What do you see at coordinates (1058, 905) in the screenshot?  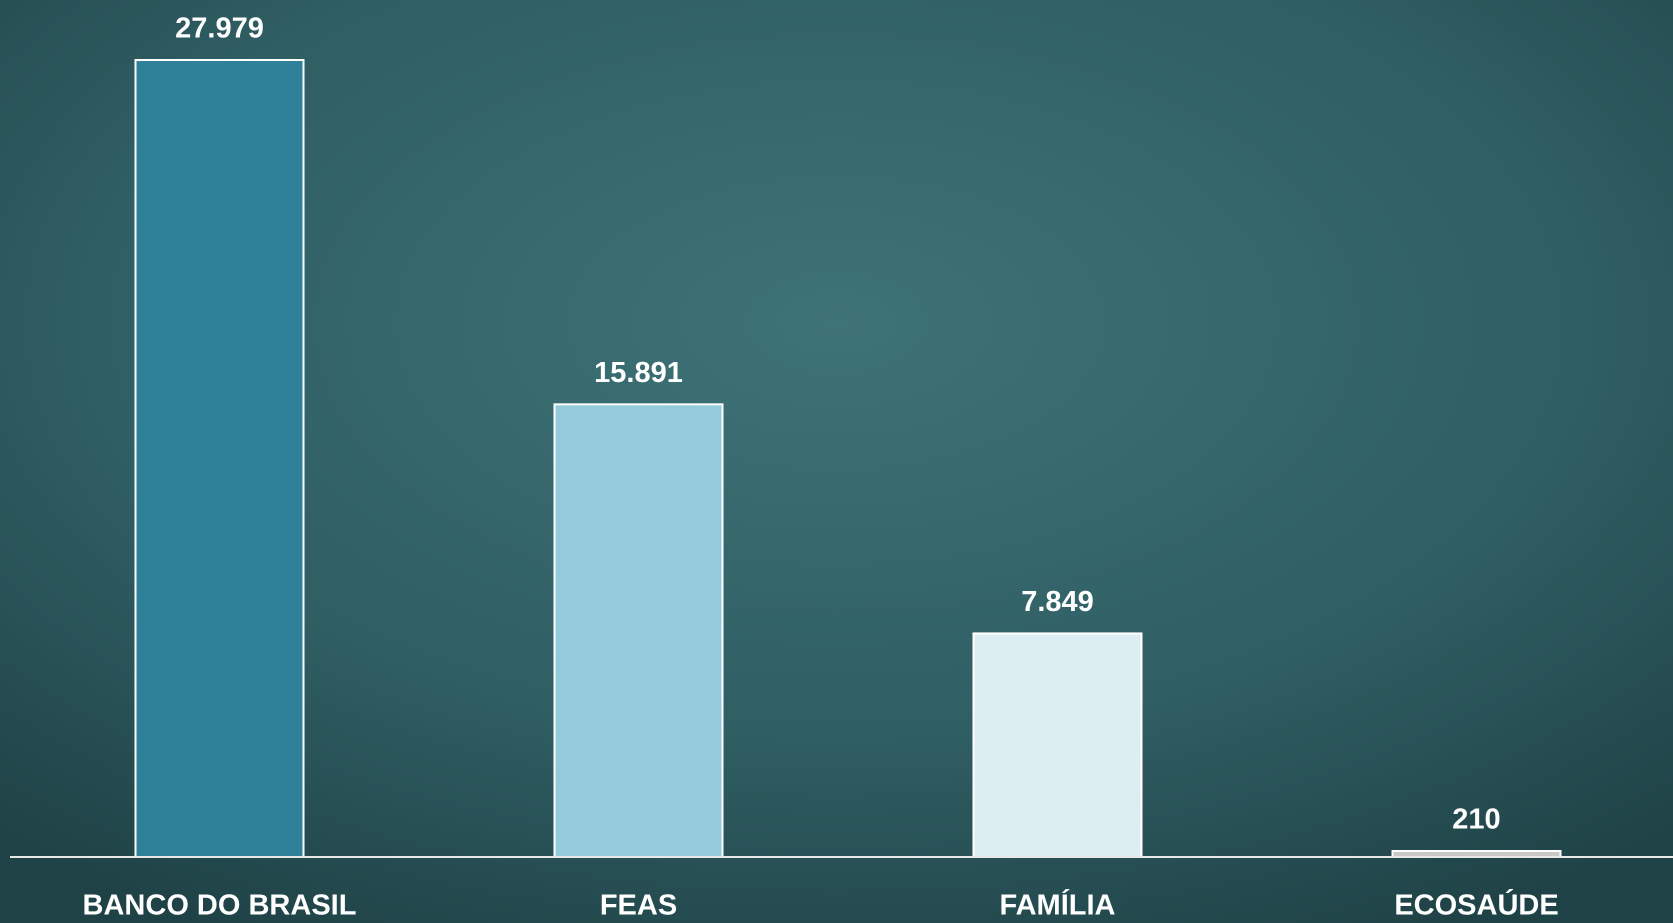 I see `x-tick-label: FAMÍLIA` at bounding box center [1058, 905].